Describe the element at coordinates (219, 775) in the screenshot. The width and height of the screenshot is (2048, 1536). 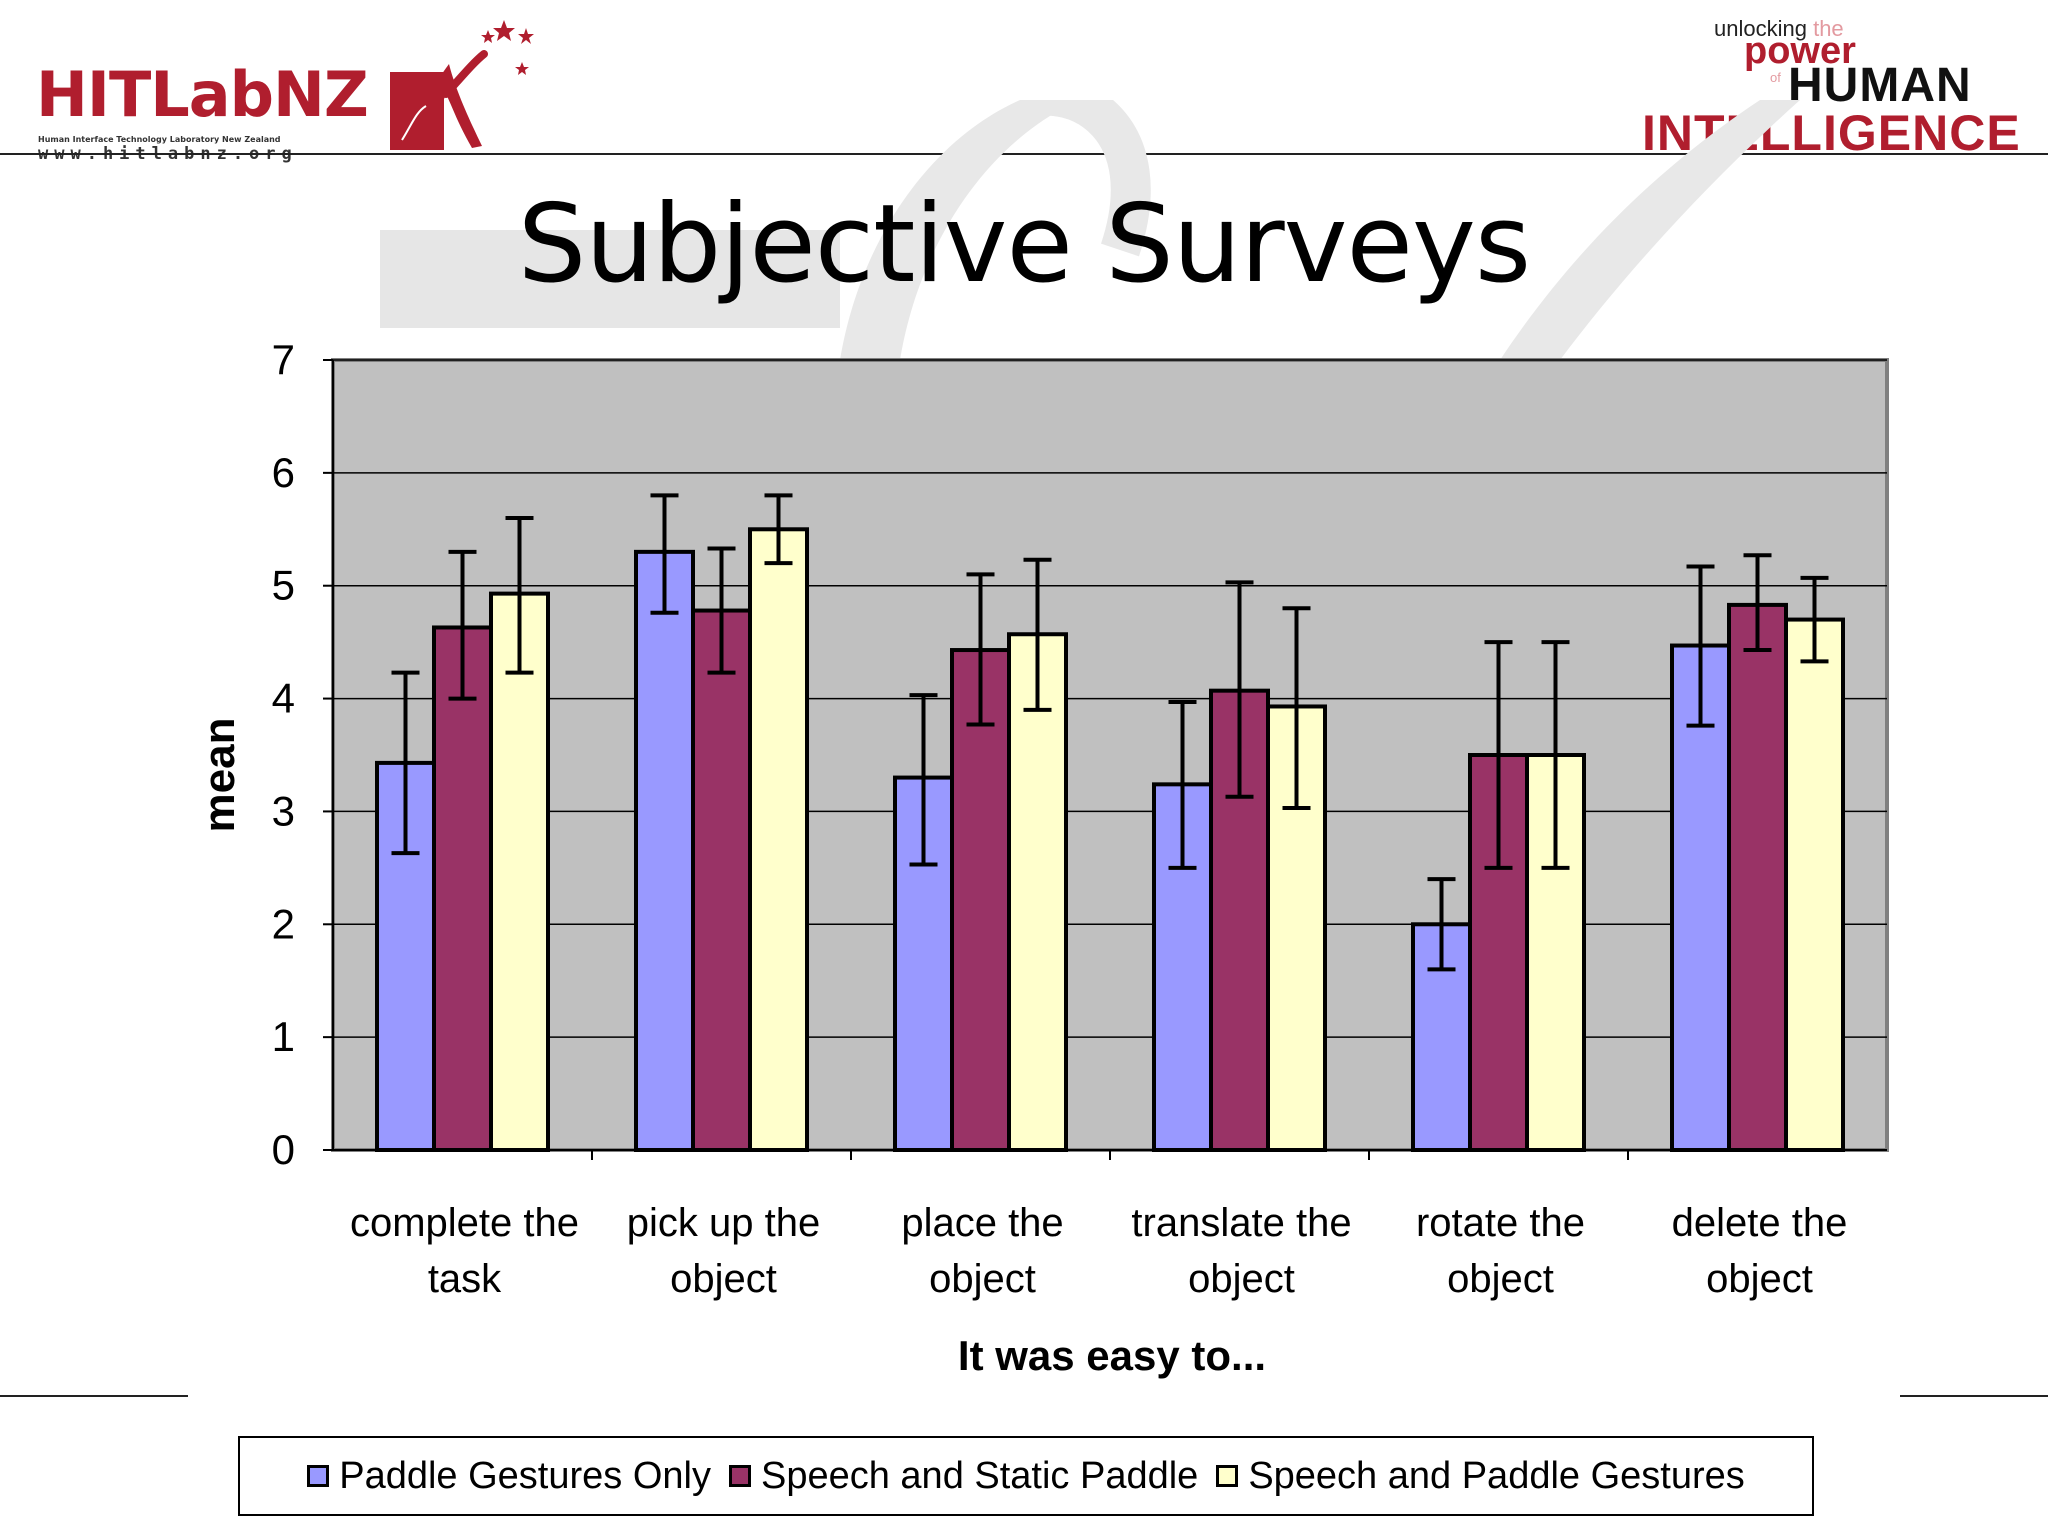
I see `y-axis-label: mean` at that location.